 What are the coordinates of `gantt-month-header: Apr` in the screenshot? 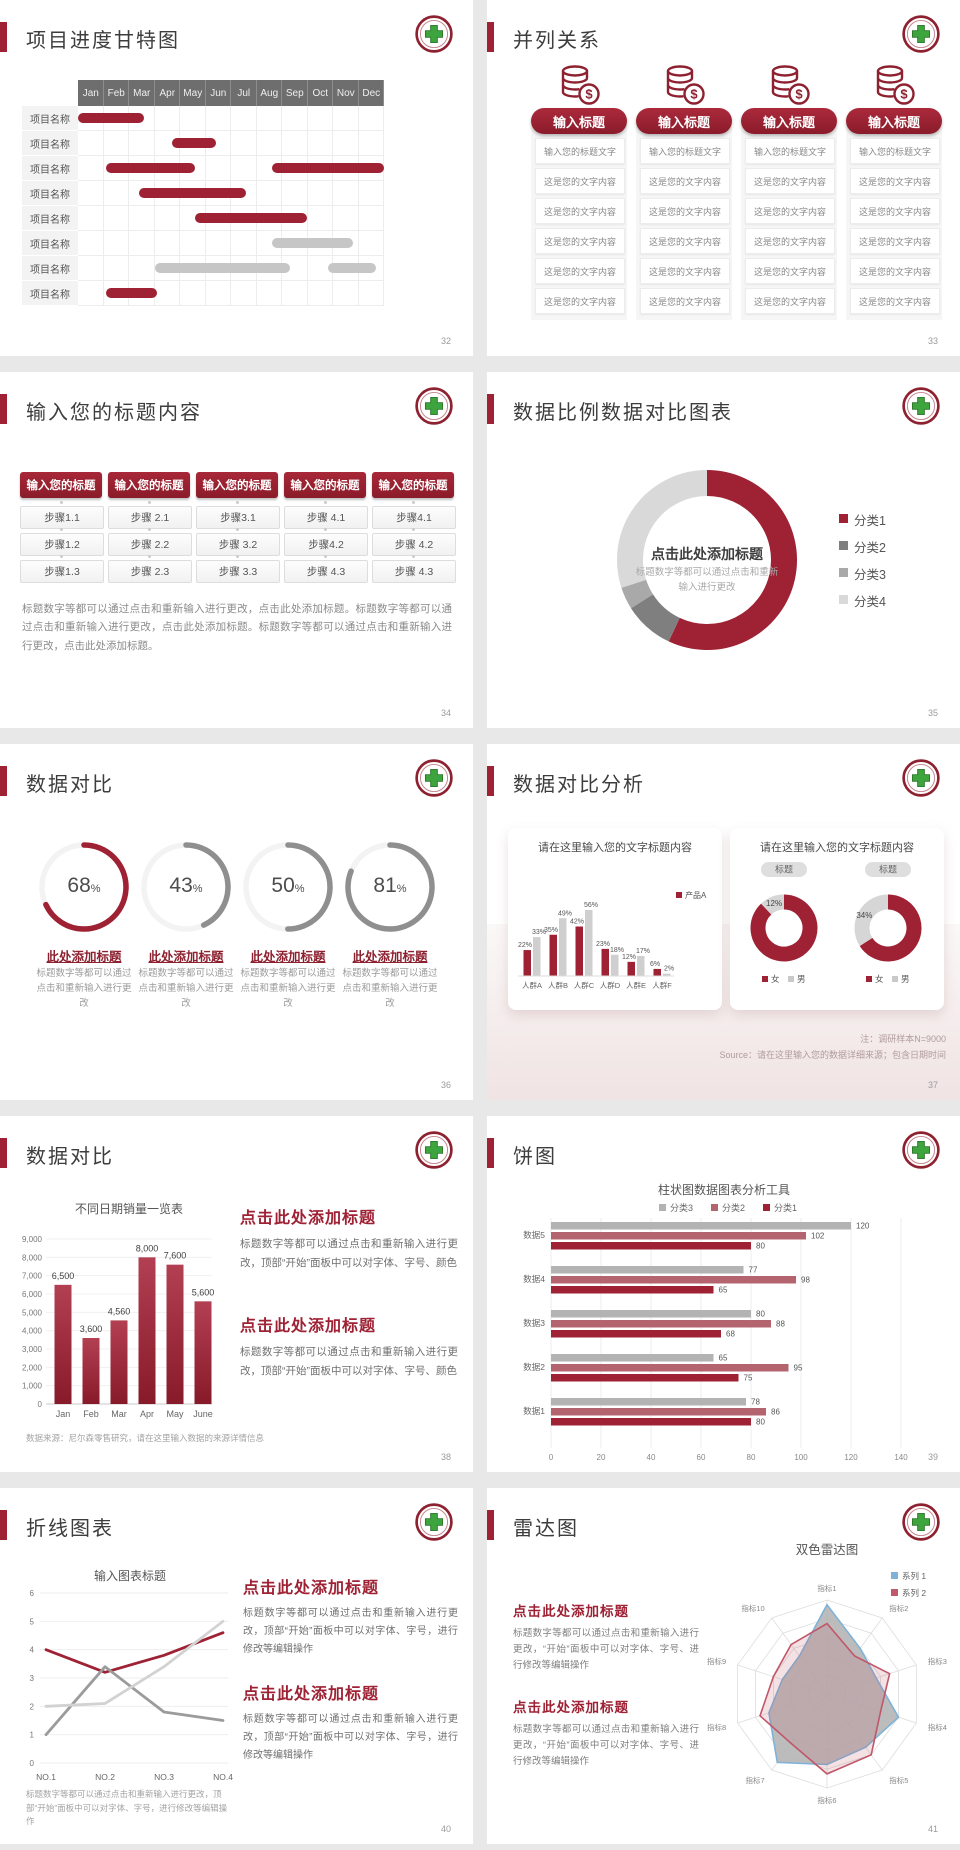 It's located at (167, 93).